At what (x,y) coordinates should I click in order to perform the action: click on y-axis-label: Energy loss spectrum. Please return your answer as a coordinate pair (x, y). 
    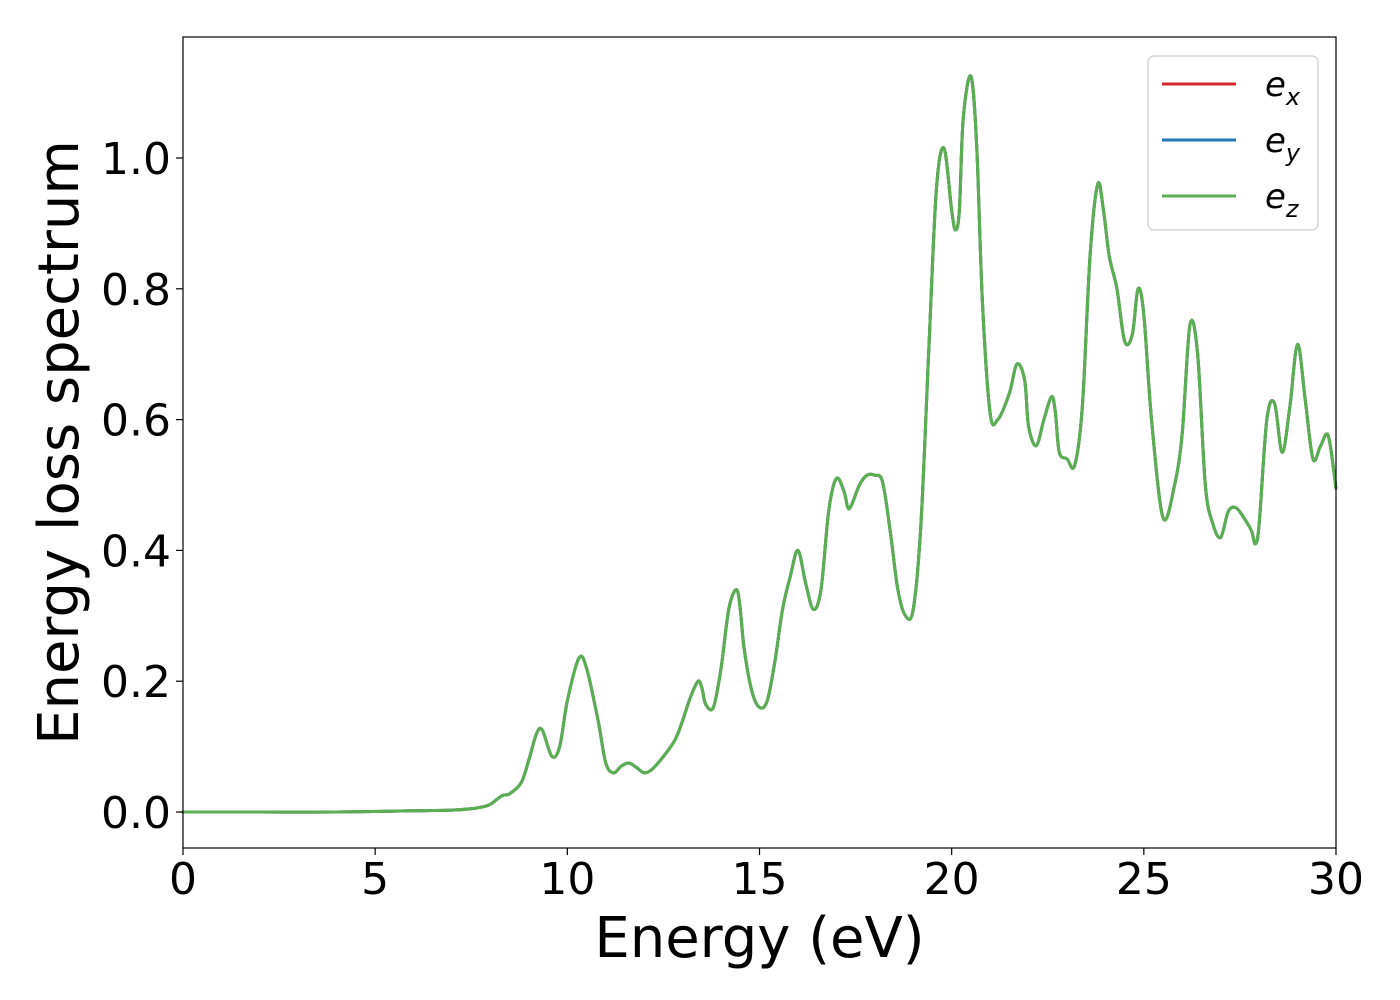
    Looking at the image, I should click on (59, 442).